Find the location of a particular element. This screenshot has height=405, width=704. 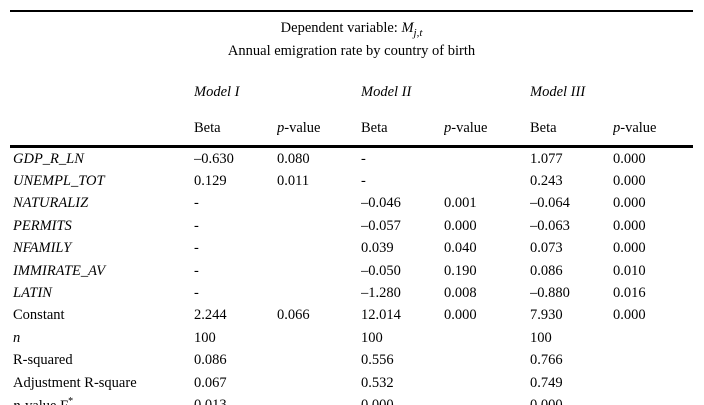

row-label-part: R-squared is located at coordinates (43, 360).